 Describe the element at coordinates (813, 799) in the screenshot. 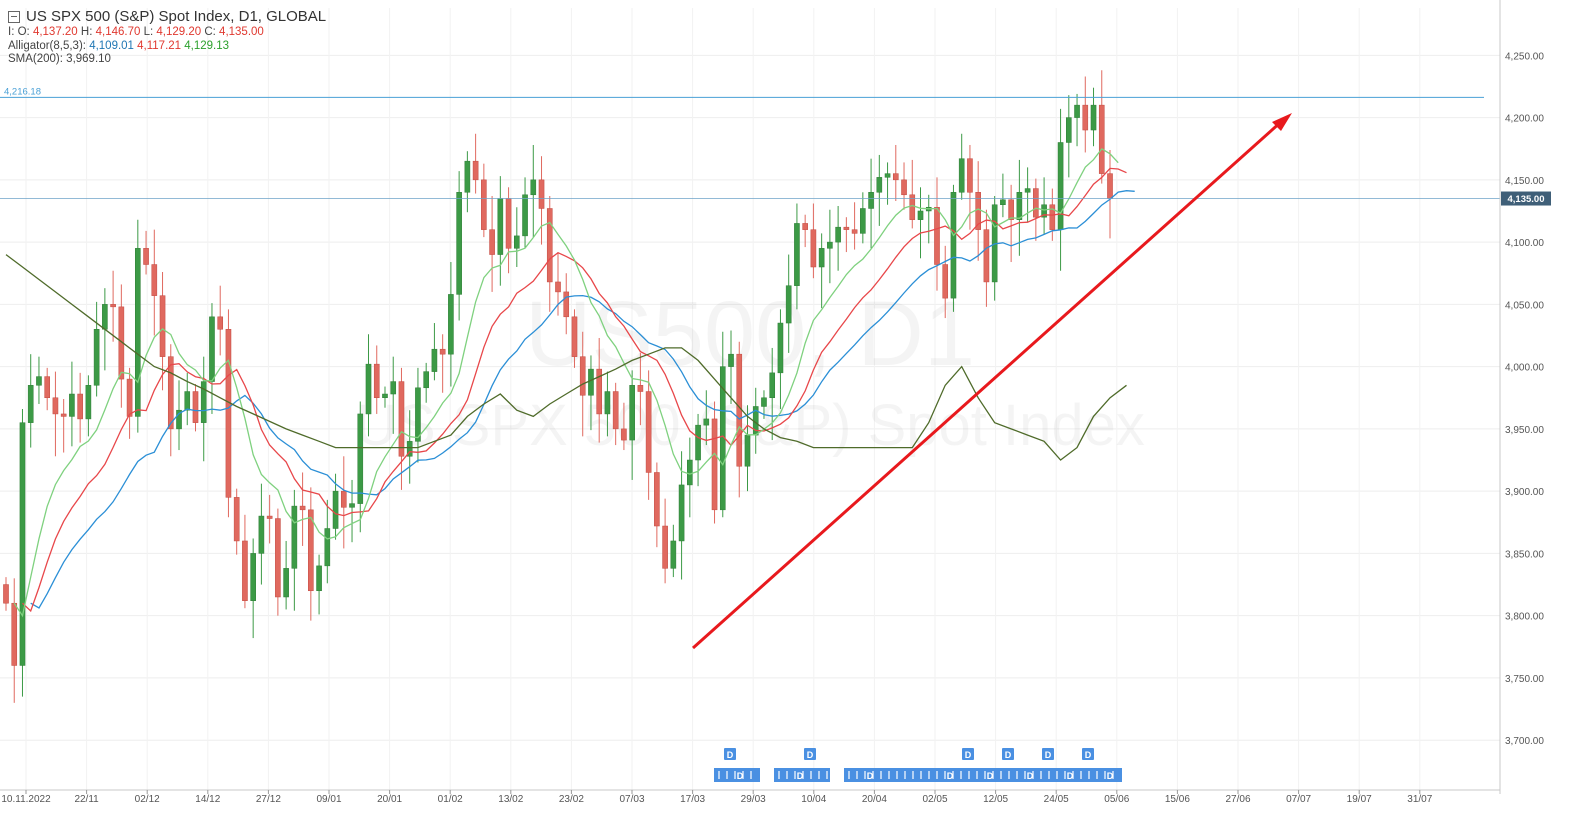

I see `x-tick-label: 10/04` at that location.